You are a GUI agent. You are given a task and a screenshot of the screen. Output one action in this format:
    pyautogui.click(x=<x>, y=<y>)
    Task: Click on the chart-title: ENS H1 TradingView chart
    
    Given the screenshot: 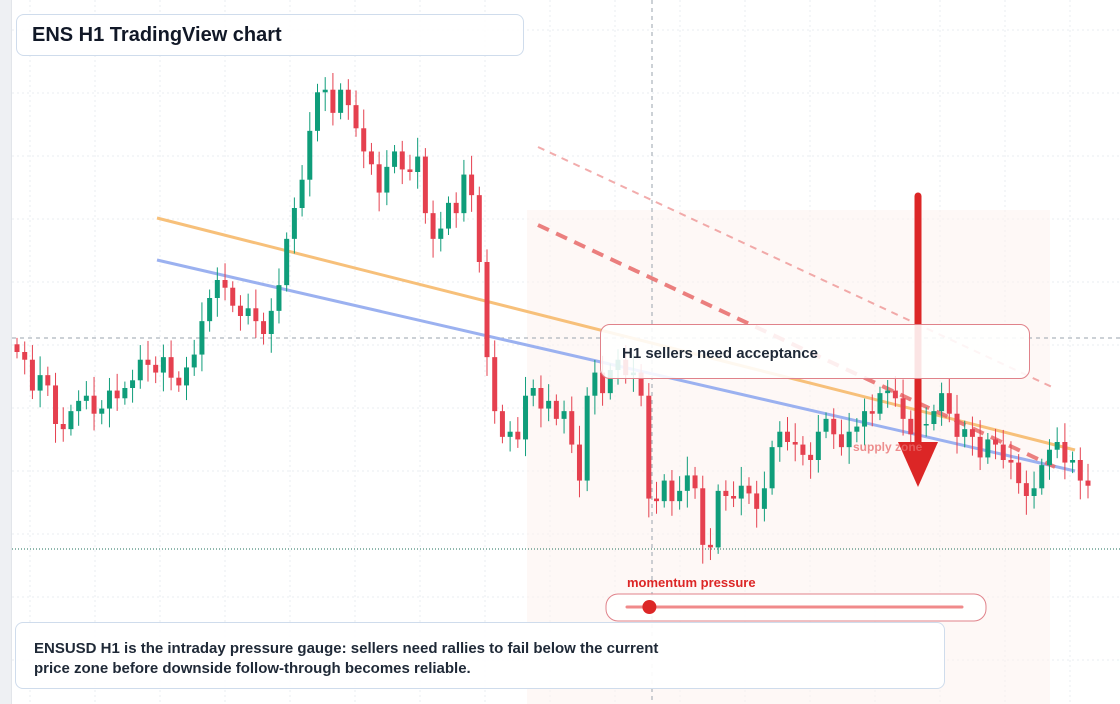 What is the action you would take?
    pyautogui.click(x=270, y=35)
    